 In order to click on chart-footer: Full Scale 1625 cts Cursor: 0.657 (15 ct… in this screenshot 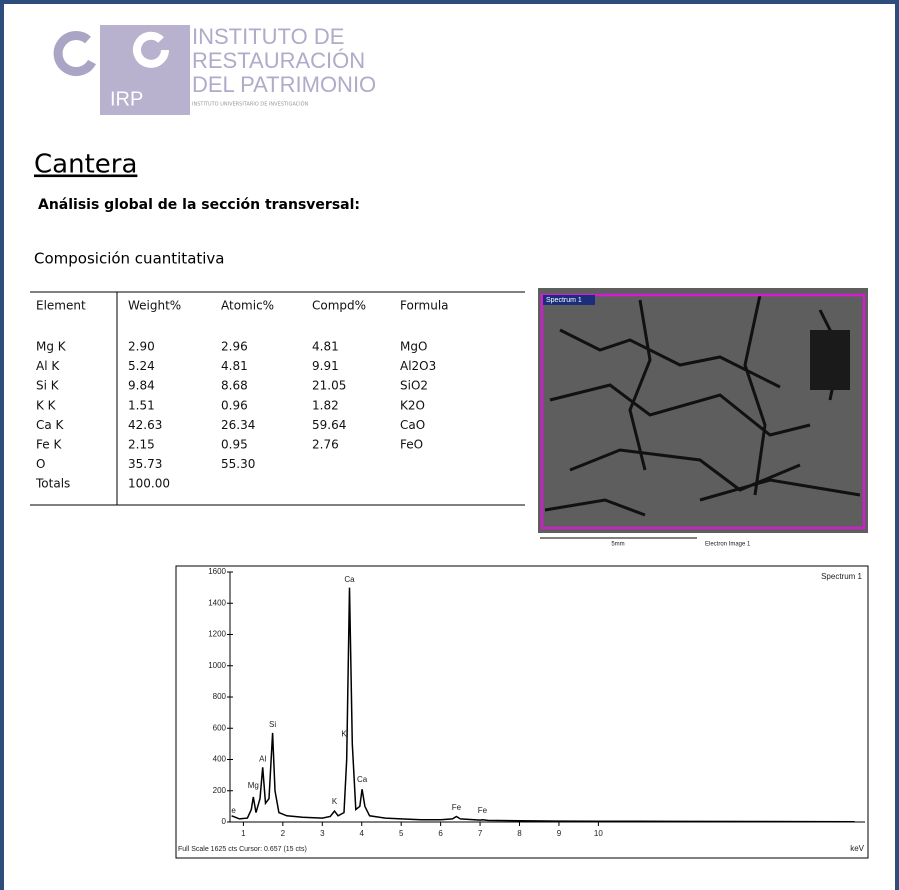, I will do `click(242, 849)`.